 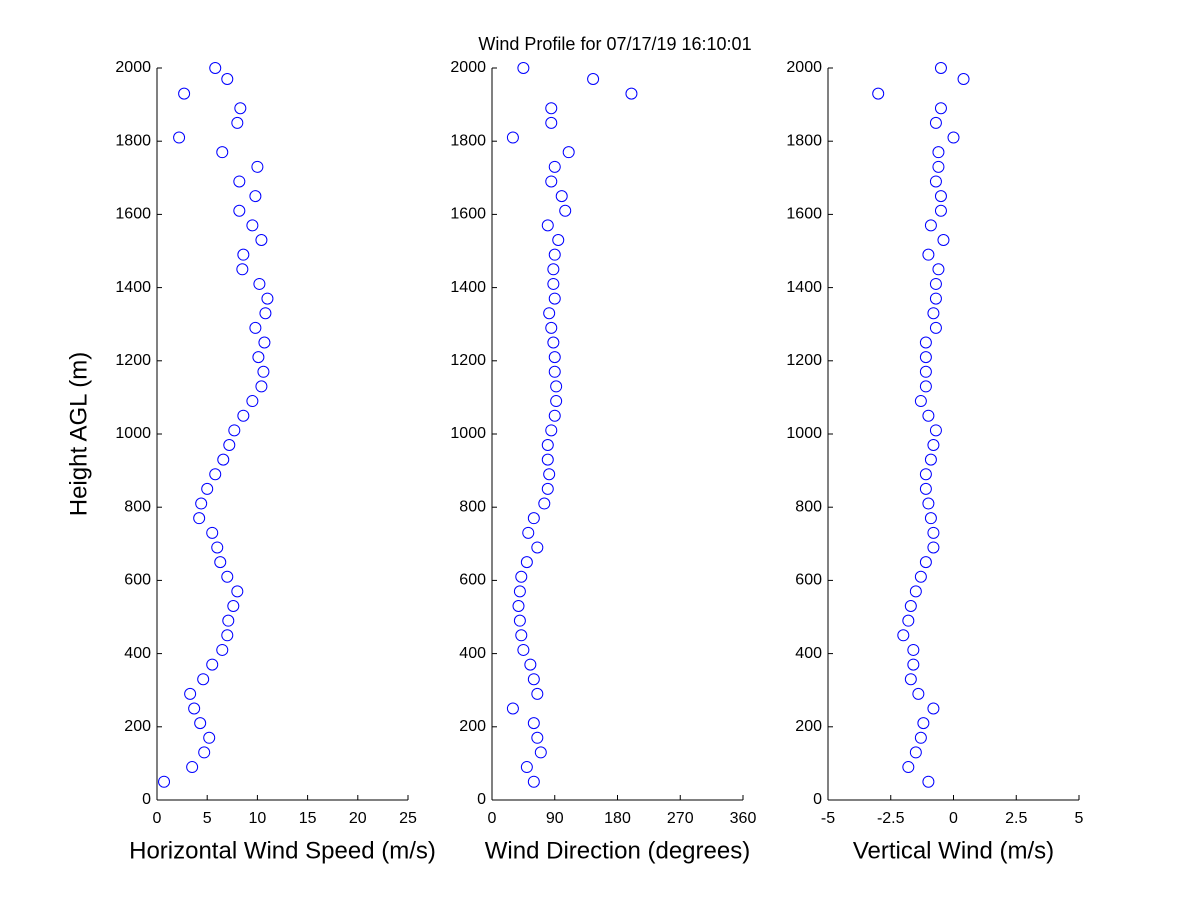 I want to click on x-tick-label: 90, so click(x=555, y=818).